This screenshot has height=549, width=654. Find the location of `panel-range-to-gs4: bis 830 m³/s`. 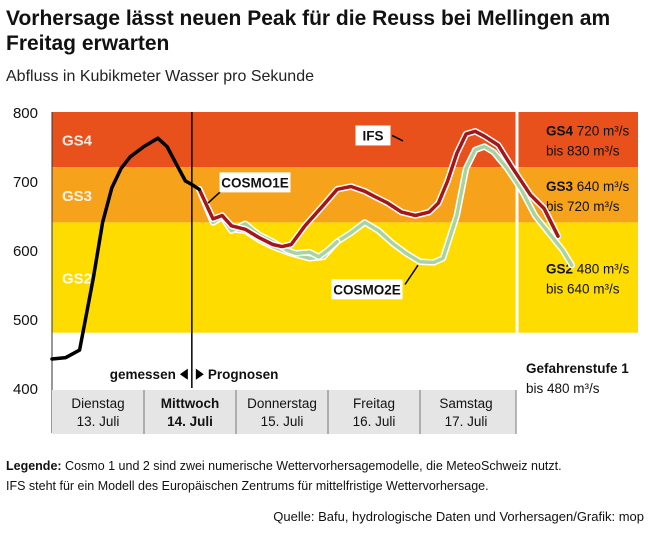

panel-range-to-gs4: bis 830 m³/s is located at coordinates (583, 151).